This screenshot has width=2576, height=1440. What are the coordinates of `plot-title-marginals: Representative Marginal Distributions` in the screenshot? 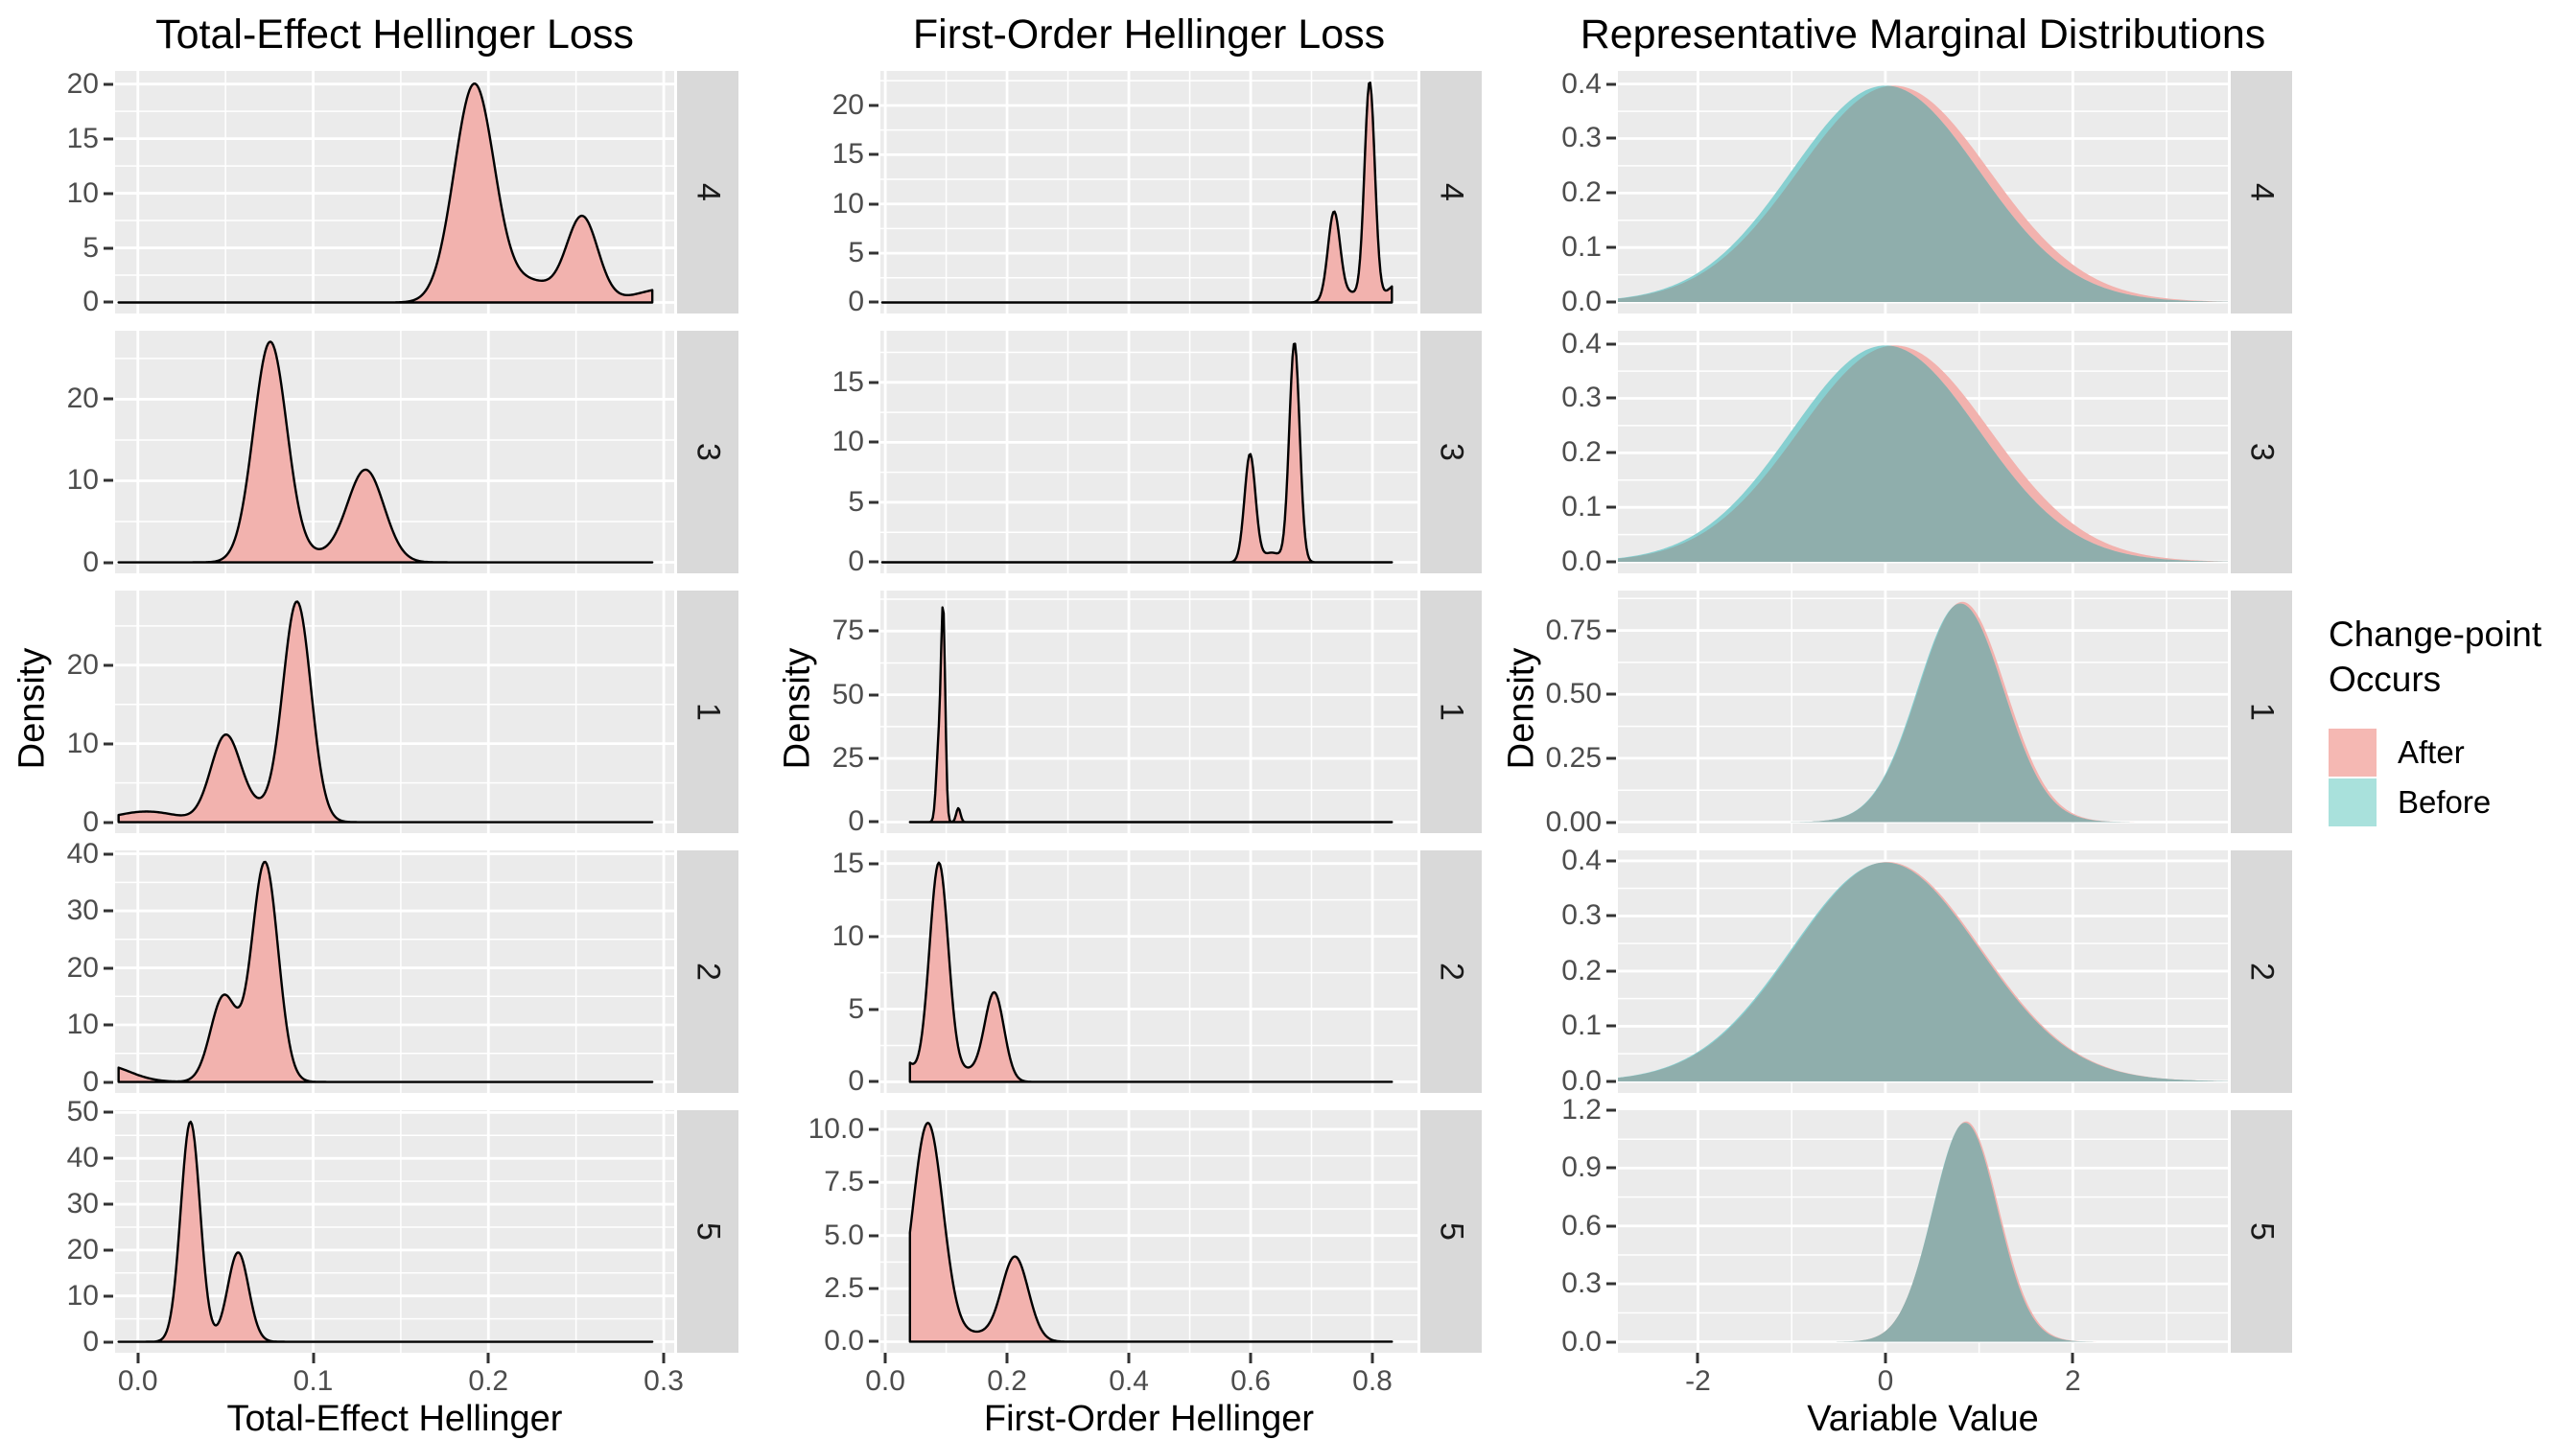 It's located at (1923, 38).